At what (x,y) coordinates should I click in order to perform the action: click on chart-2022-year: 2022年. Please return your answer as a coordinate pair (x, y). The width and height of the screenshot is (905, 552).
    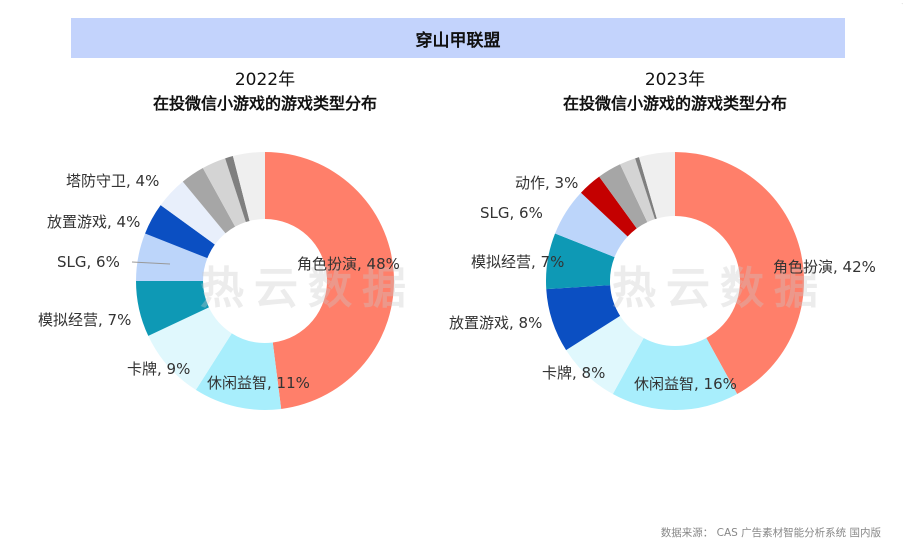
    Looking at the image, I should click on (265, 80).